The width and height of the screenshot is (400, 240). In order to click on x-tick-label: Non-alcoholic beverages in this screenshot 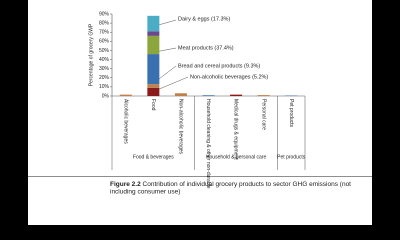, I will do `click(181, 127)`.